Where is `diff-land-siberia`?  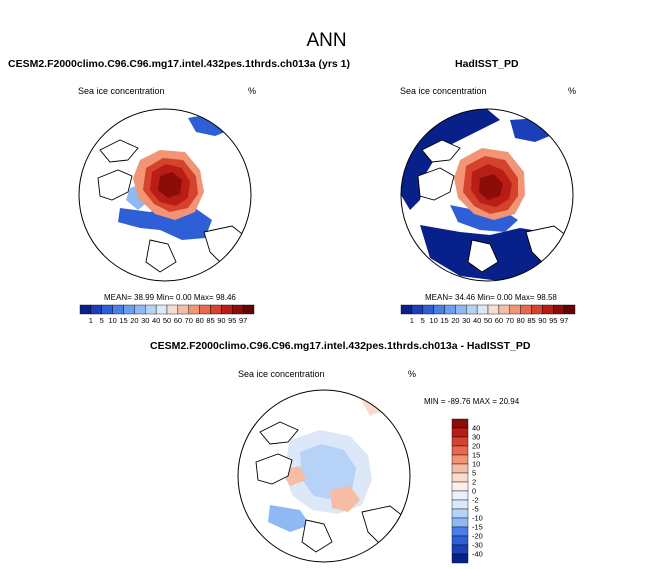 diff-land-siberia is located at coordinates (317, 536).